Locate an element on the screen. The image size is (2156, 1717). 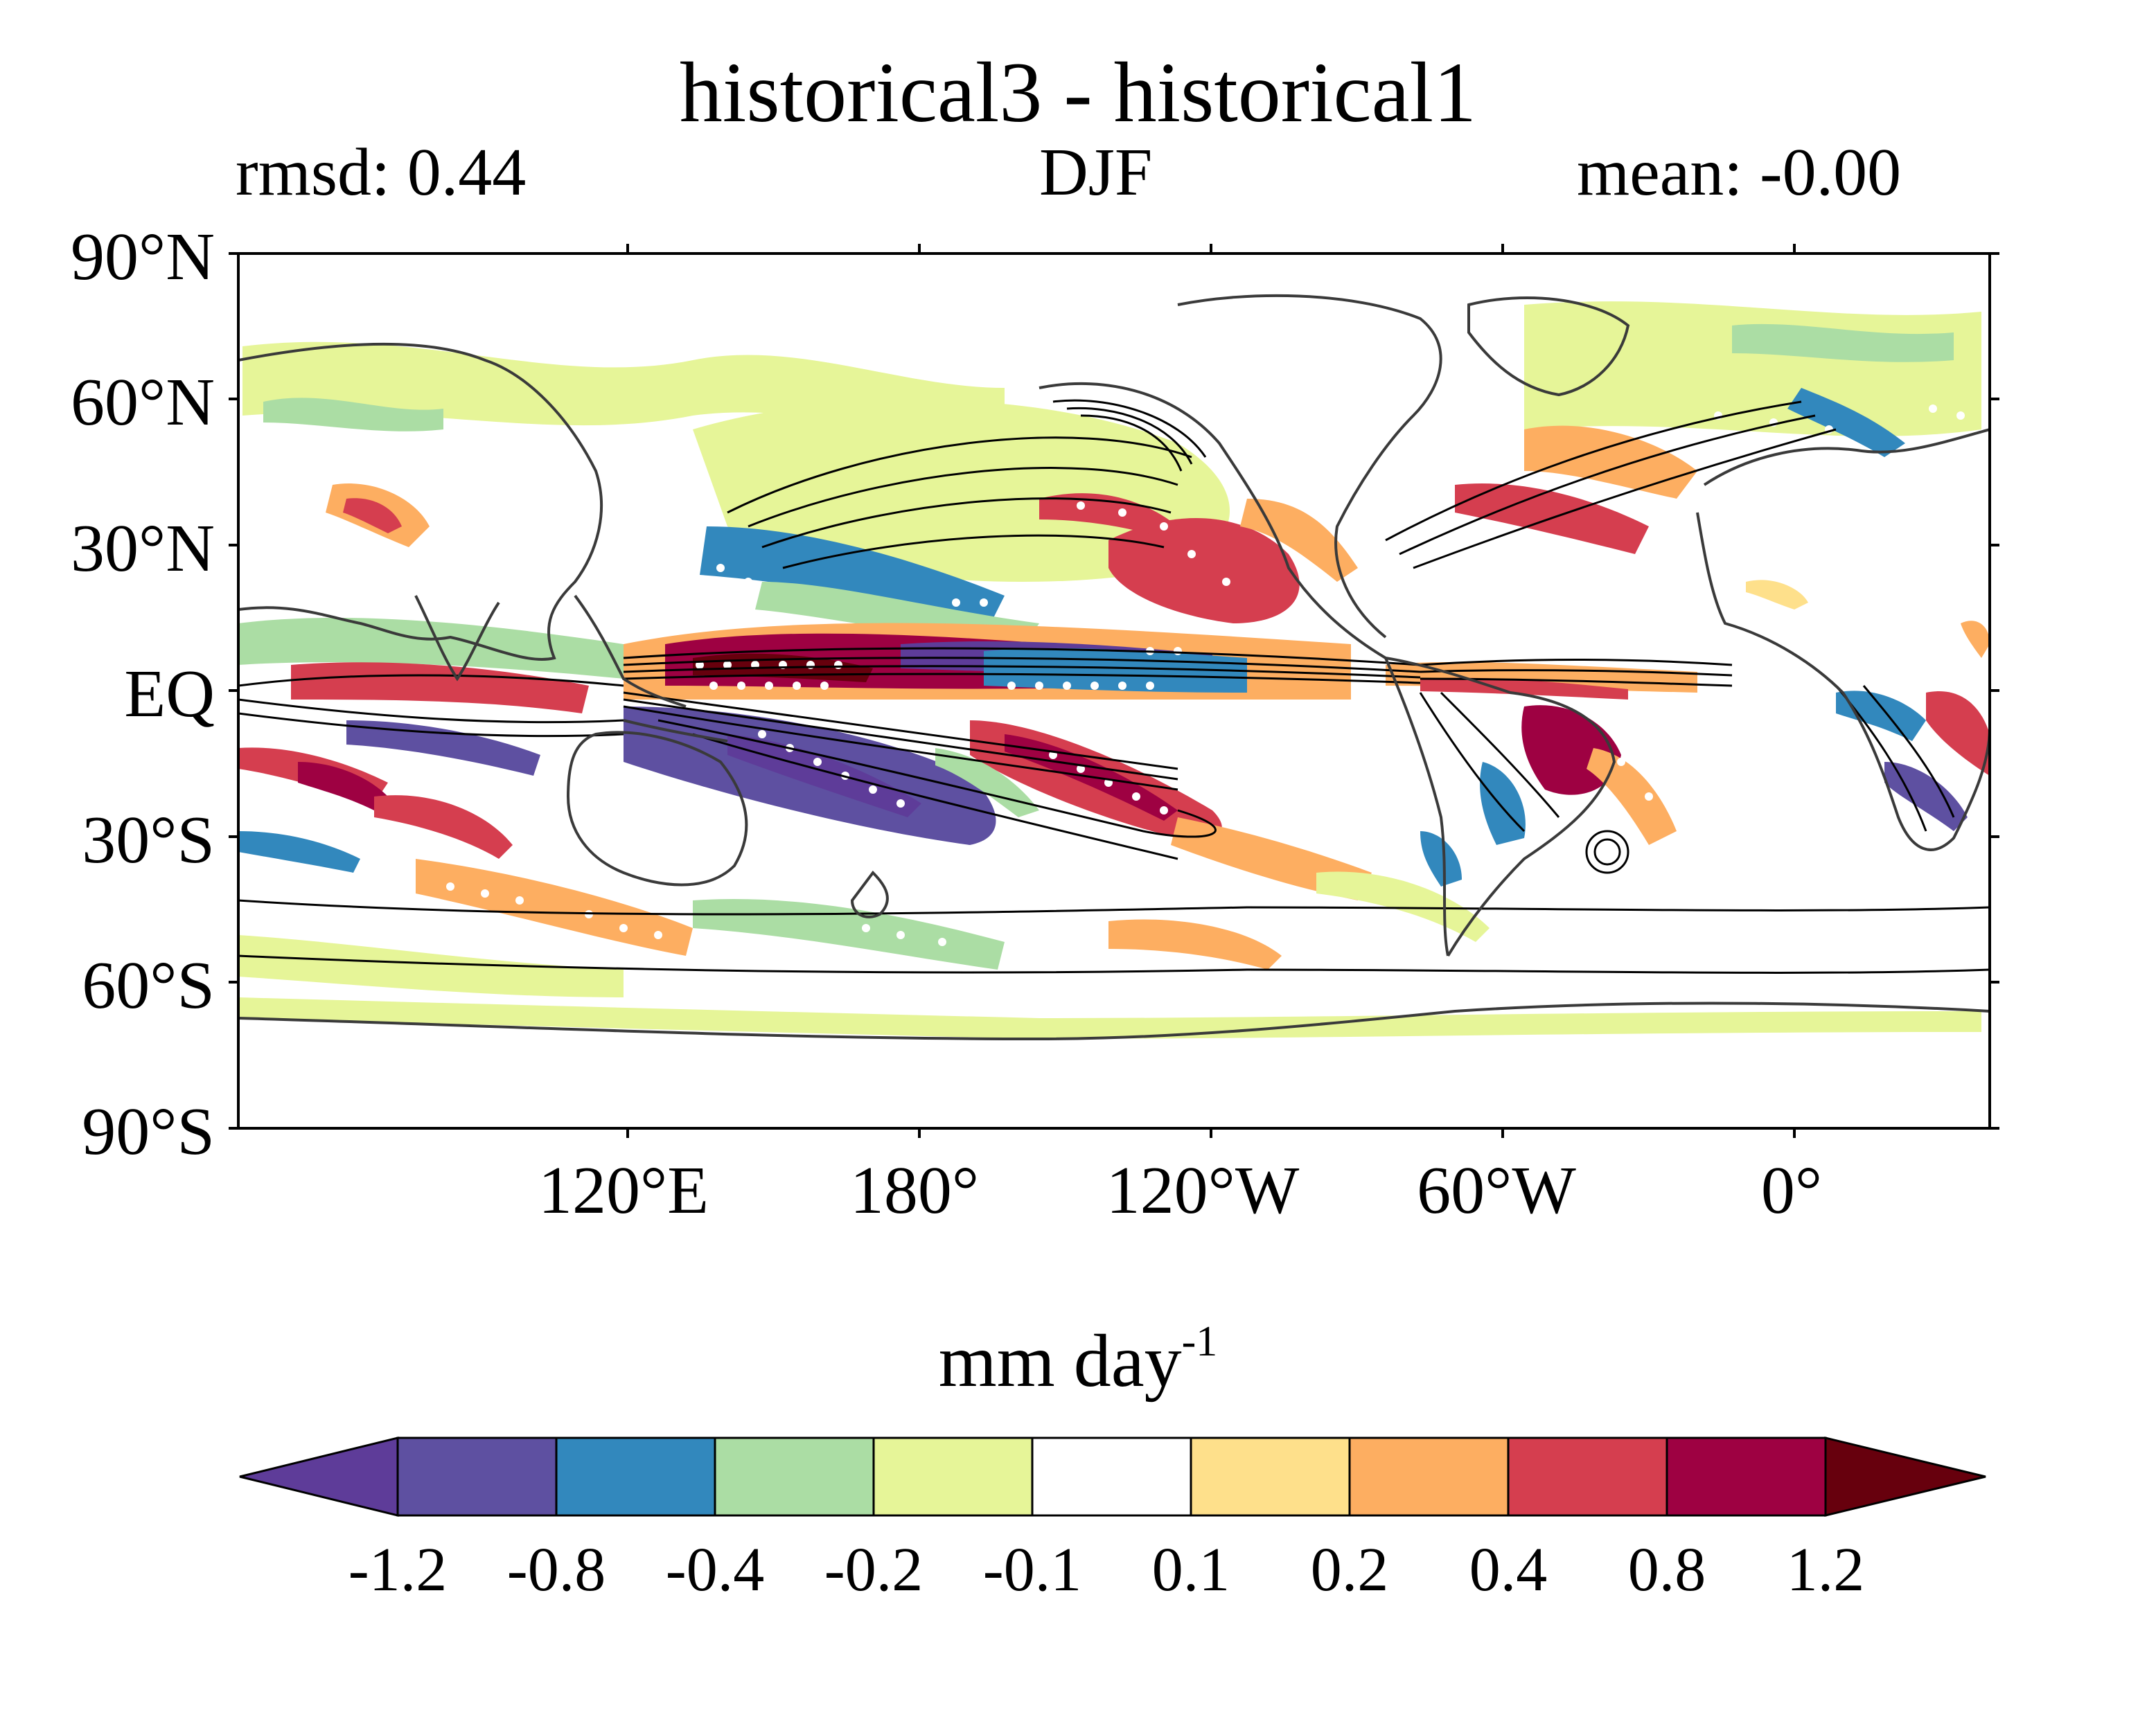
x-tick-label: 120°W is located at coordinates (1203, 1191).